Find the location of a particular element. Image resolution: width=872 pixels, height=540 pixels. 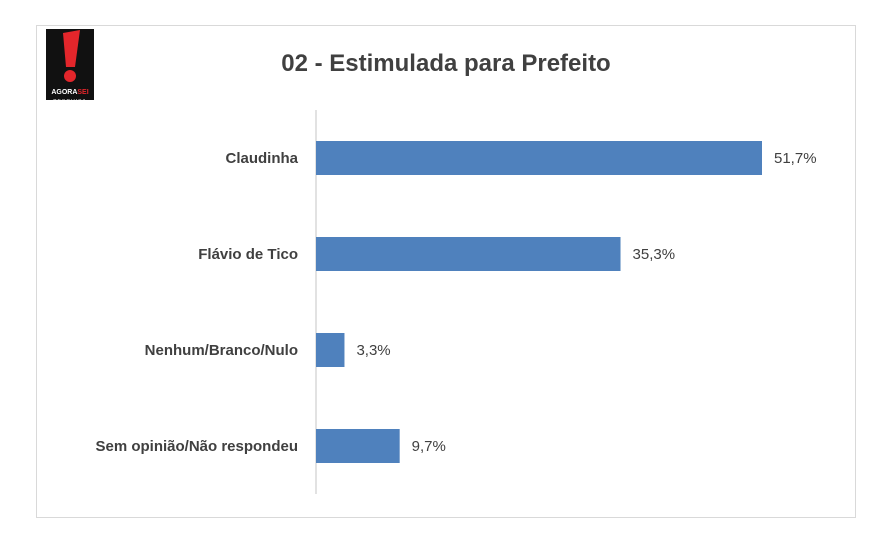

data-label: 35,3% is located at coordinates (654, 254).